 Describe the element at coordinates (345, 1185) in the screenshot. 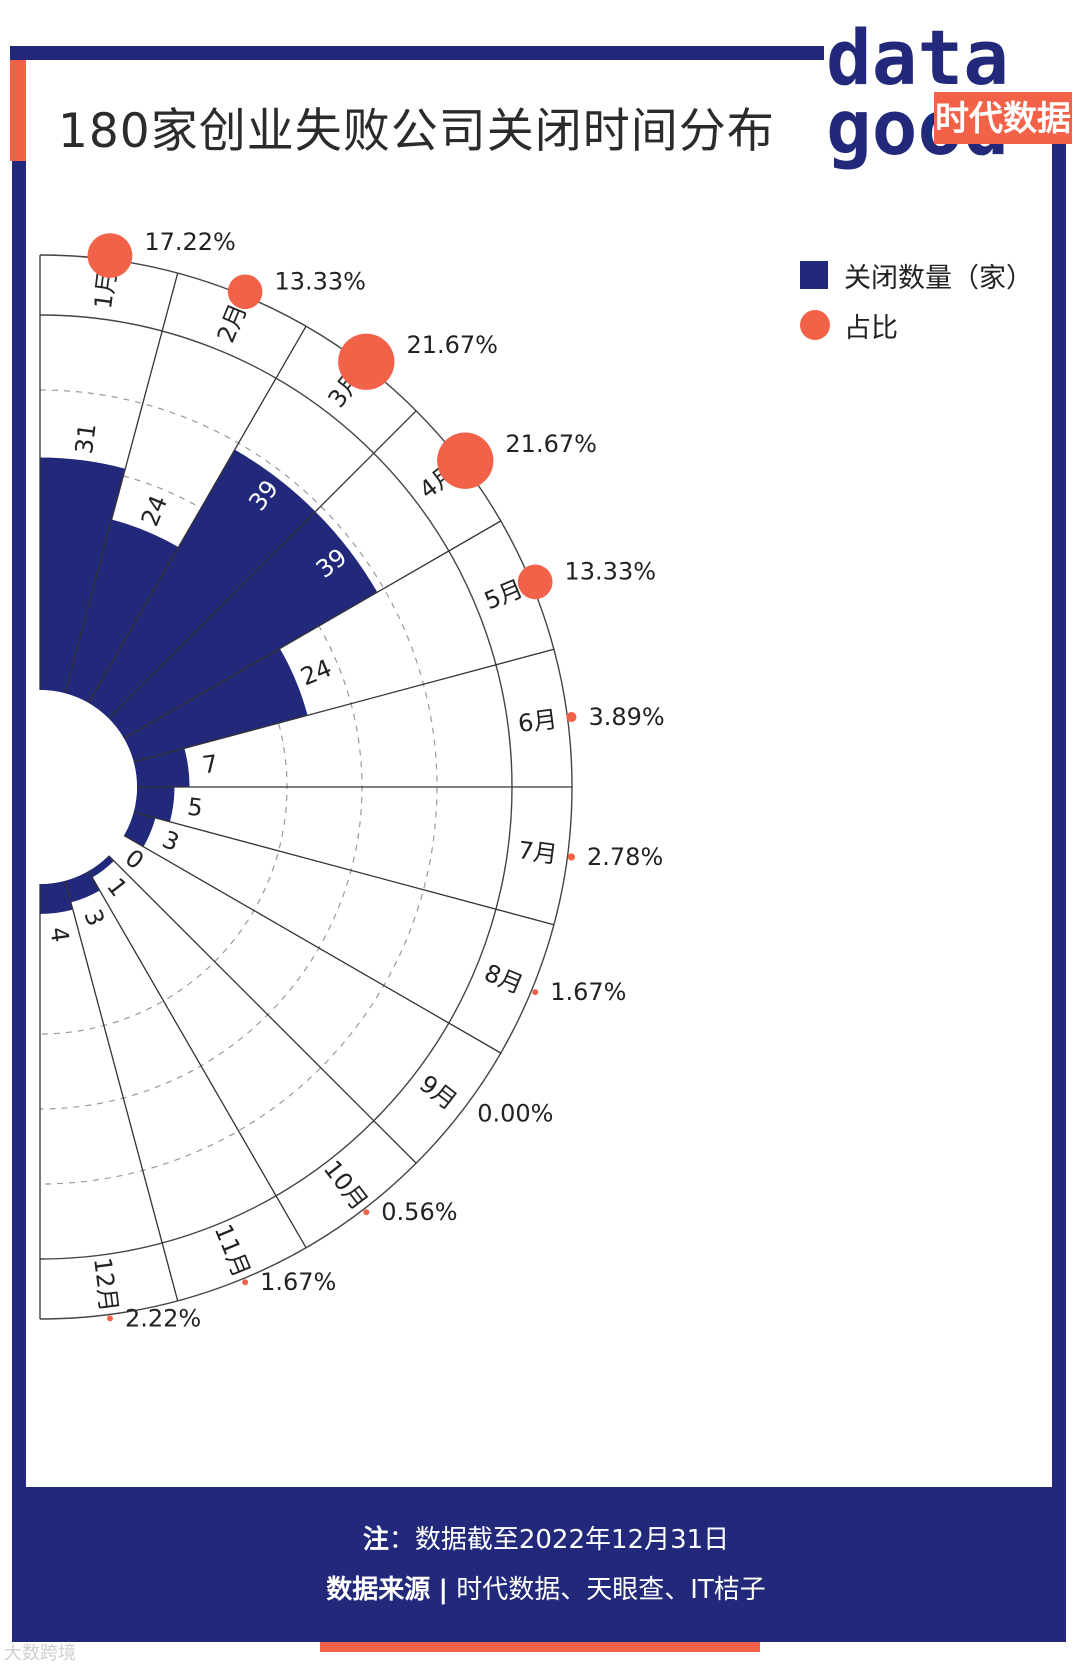

I see `month-label-10: 10月` at that location.